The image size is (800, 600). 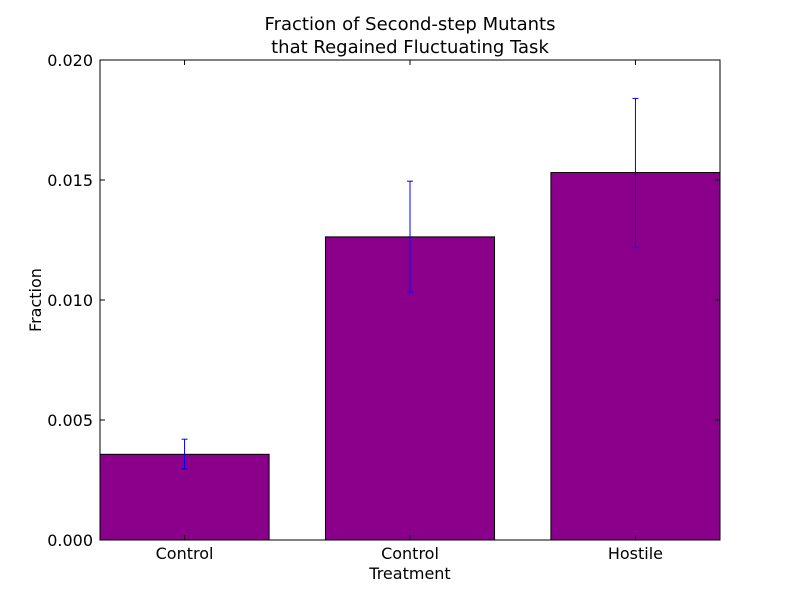 What do you see at coordinates (35, 300) in the screenshot?
I see `y-axis-label: Fraction` at bounding box center [35, 300].